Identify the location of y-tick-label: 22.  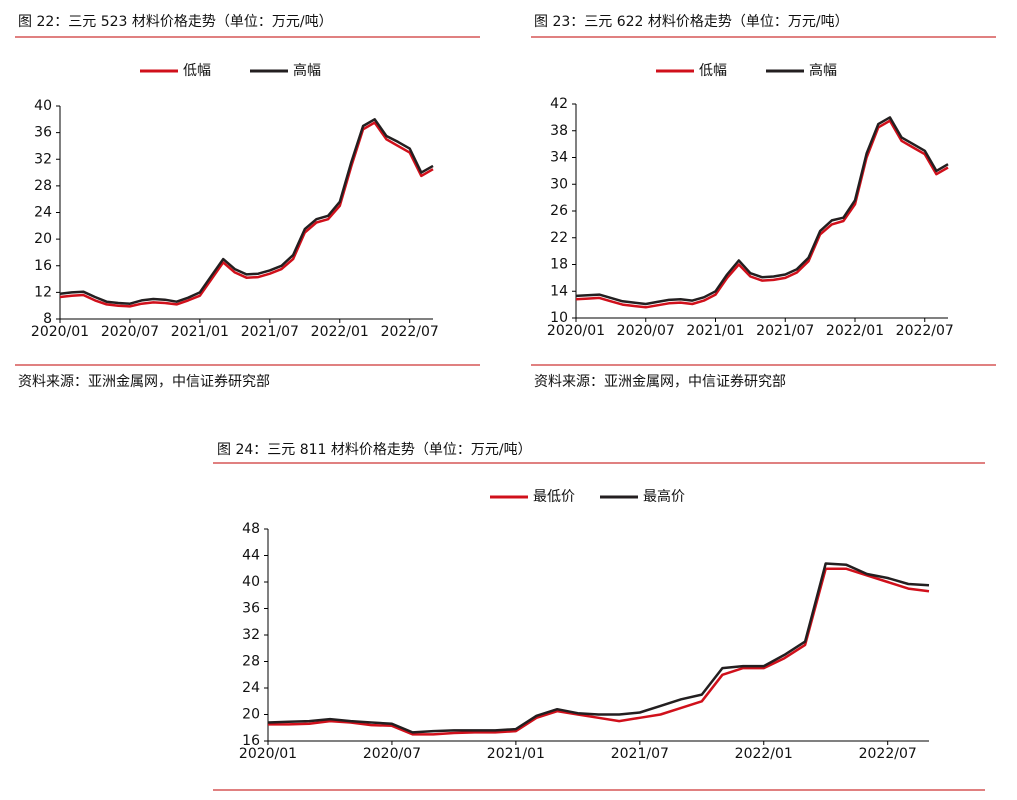
(559, 238).